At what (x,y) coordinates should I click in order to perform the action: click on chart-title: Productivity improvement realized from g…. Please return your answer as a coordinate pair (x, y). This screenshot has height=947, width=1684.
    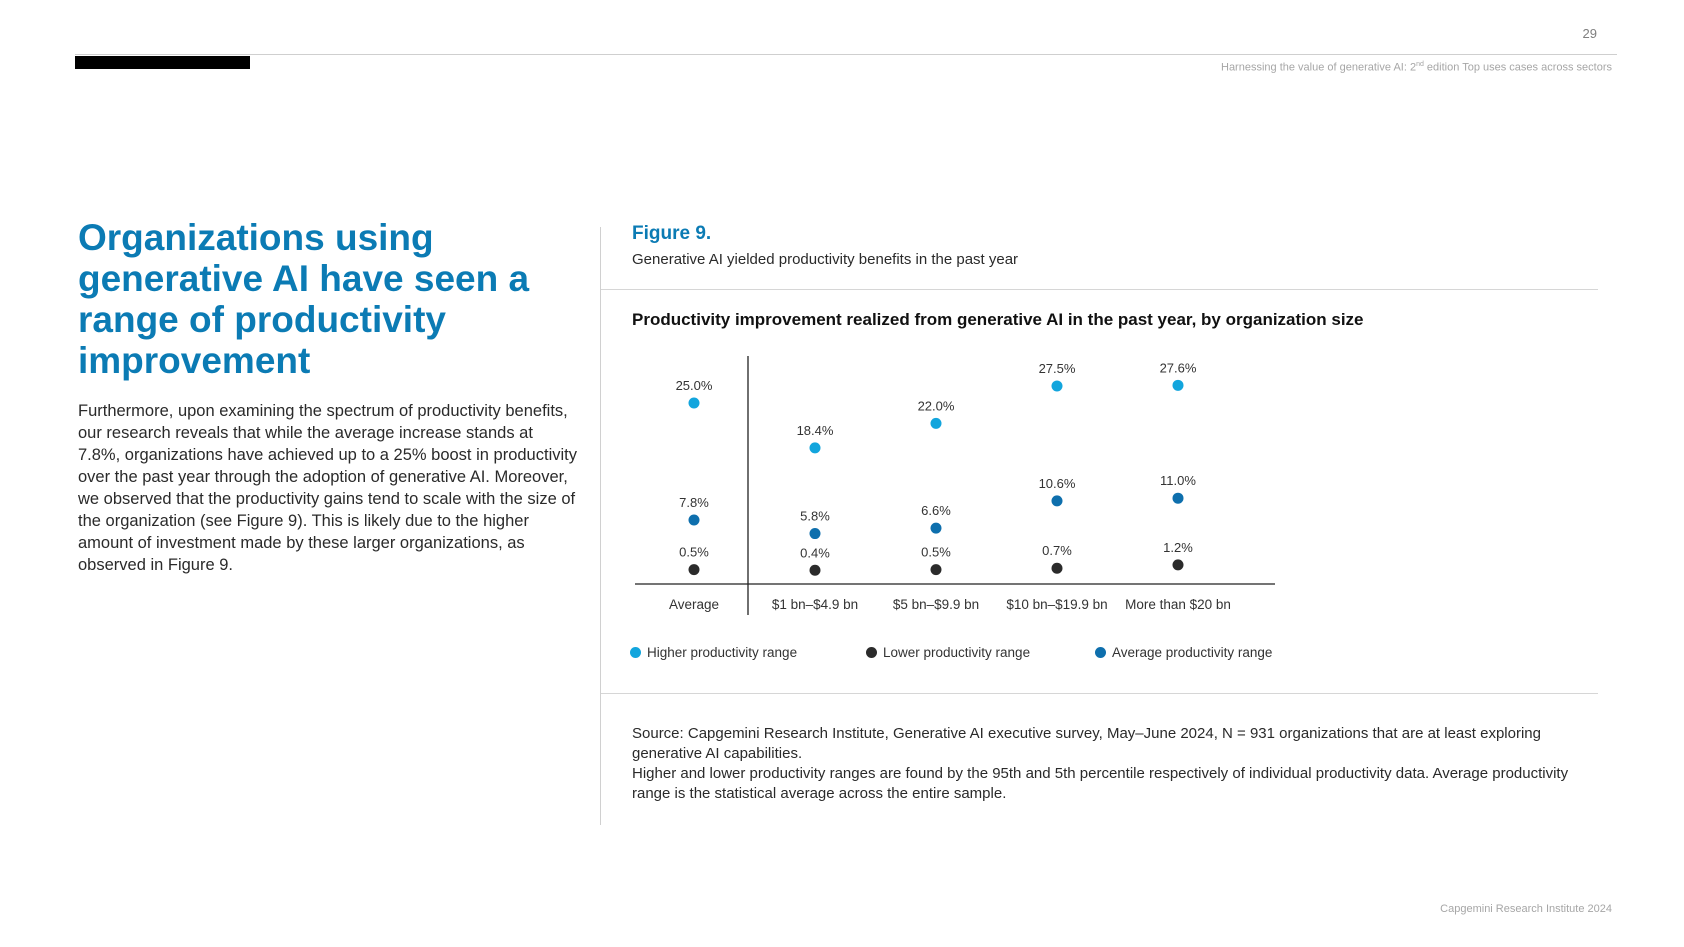
    Looking at the image, I should click on (998, 319).